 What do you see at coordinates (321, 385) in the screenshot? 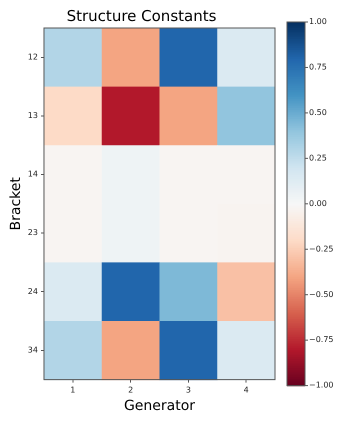
I see `color-bar-label: −1.00` at bounding box center [321, 385].